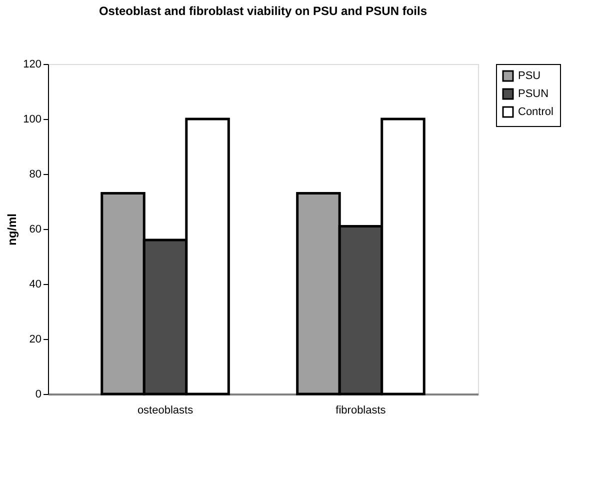  Describe the element at coordinates (38, 394) in the screenshot. I see `y-tick-label: 0` at that location.